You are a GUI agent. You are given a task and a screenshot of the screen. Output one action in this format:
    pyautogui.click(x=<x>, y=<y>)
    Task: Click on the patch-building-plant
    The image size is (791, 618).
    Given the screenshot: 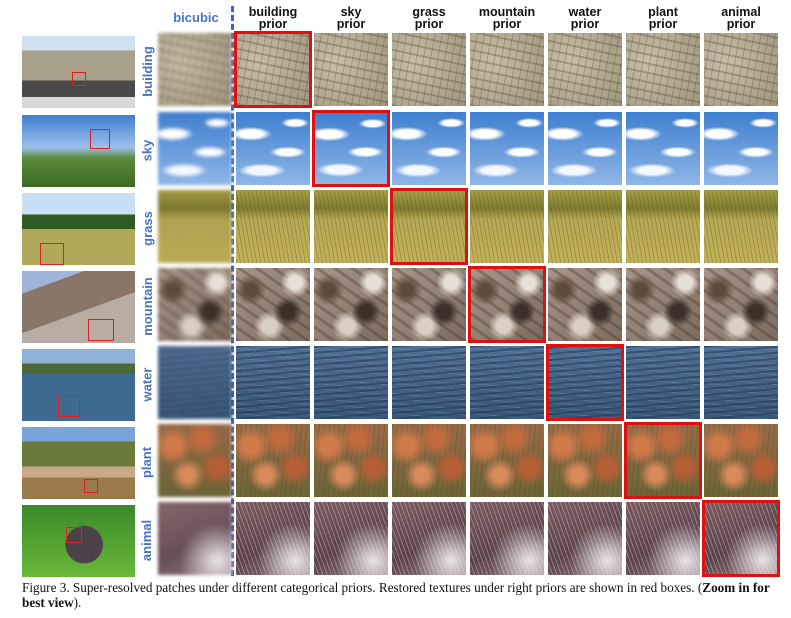 What is the action you would take?
    pyautogui.click(x=663, y=69)
    